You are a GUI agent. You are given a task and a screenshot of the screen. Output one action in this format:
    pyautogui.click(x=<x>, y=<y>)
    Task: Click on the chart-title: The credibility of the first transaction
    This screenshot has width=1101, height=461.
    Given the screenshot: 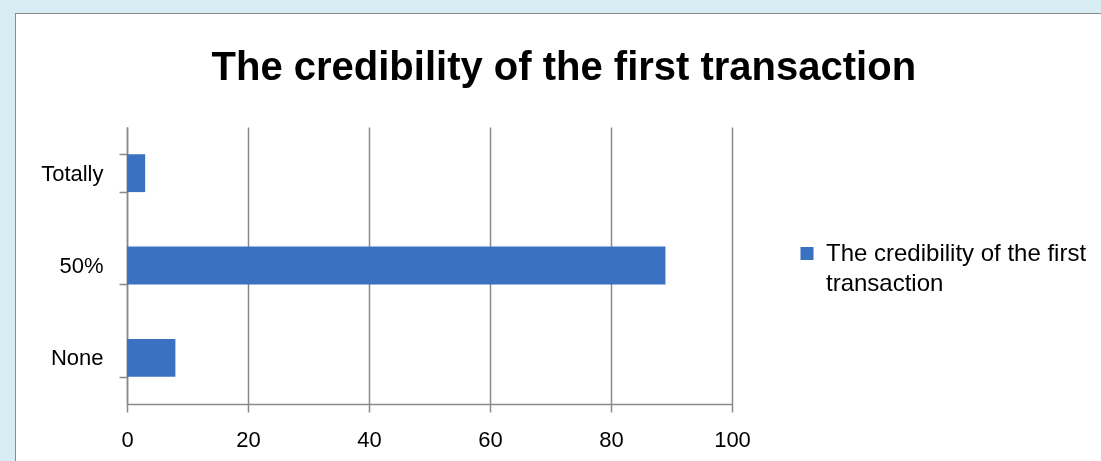 What is the action you would take?
    pyautogui.click(x=564, y=66)
    